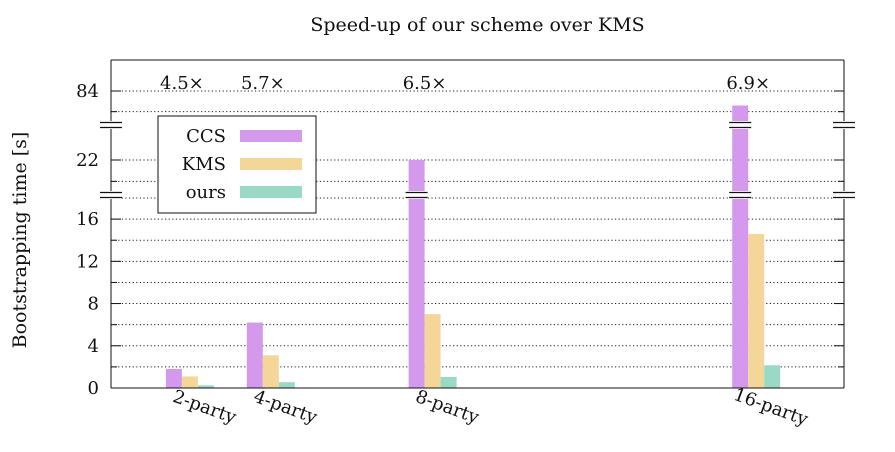  Describe the element at coordinates (477, 25) in the screenshot. I see `chart-title: Speed-up of our scheme over KMS` at that location.